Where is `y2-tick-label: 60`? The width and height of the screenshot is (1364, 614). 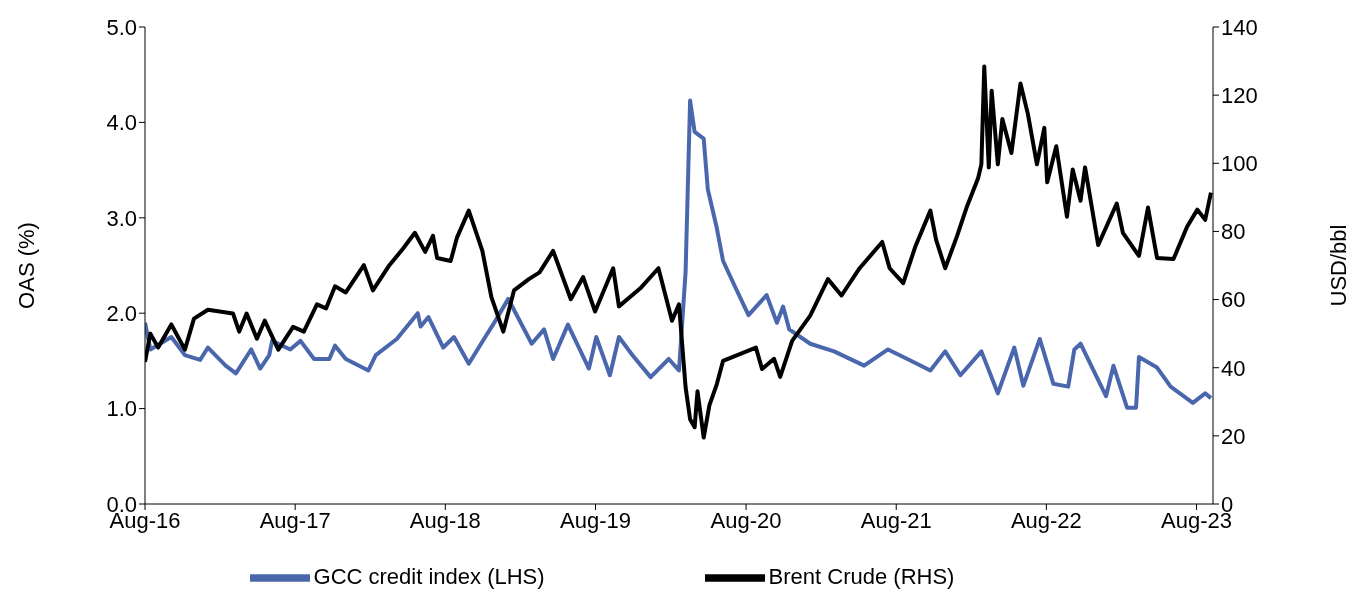 y2-tick-label: 60 is located at coordinates (1233, 300).